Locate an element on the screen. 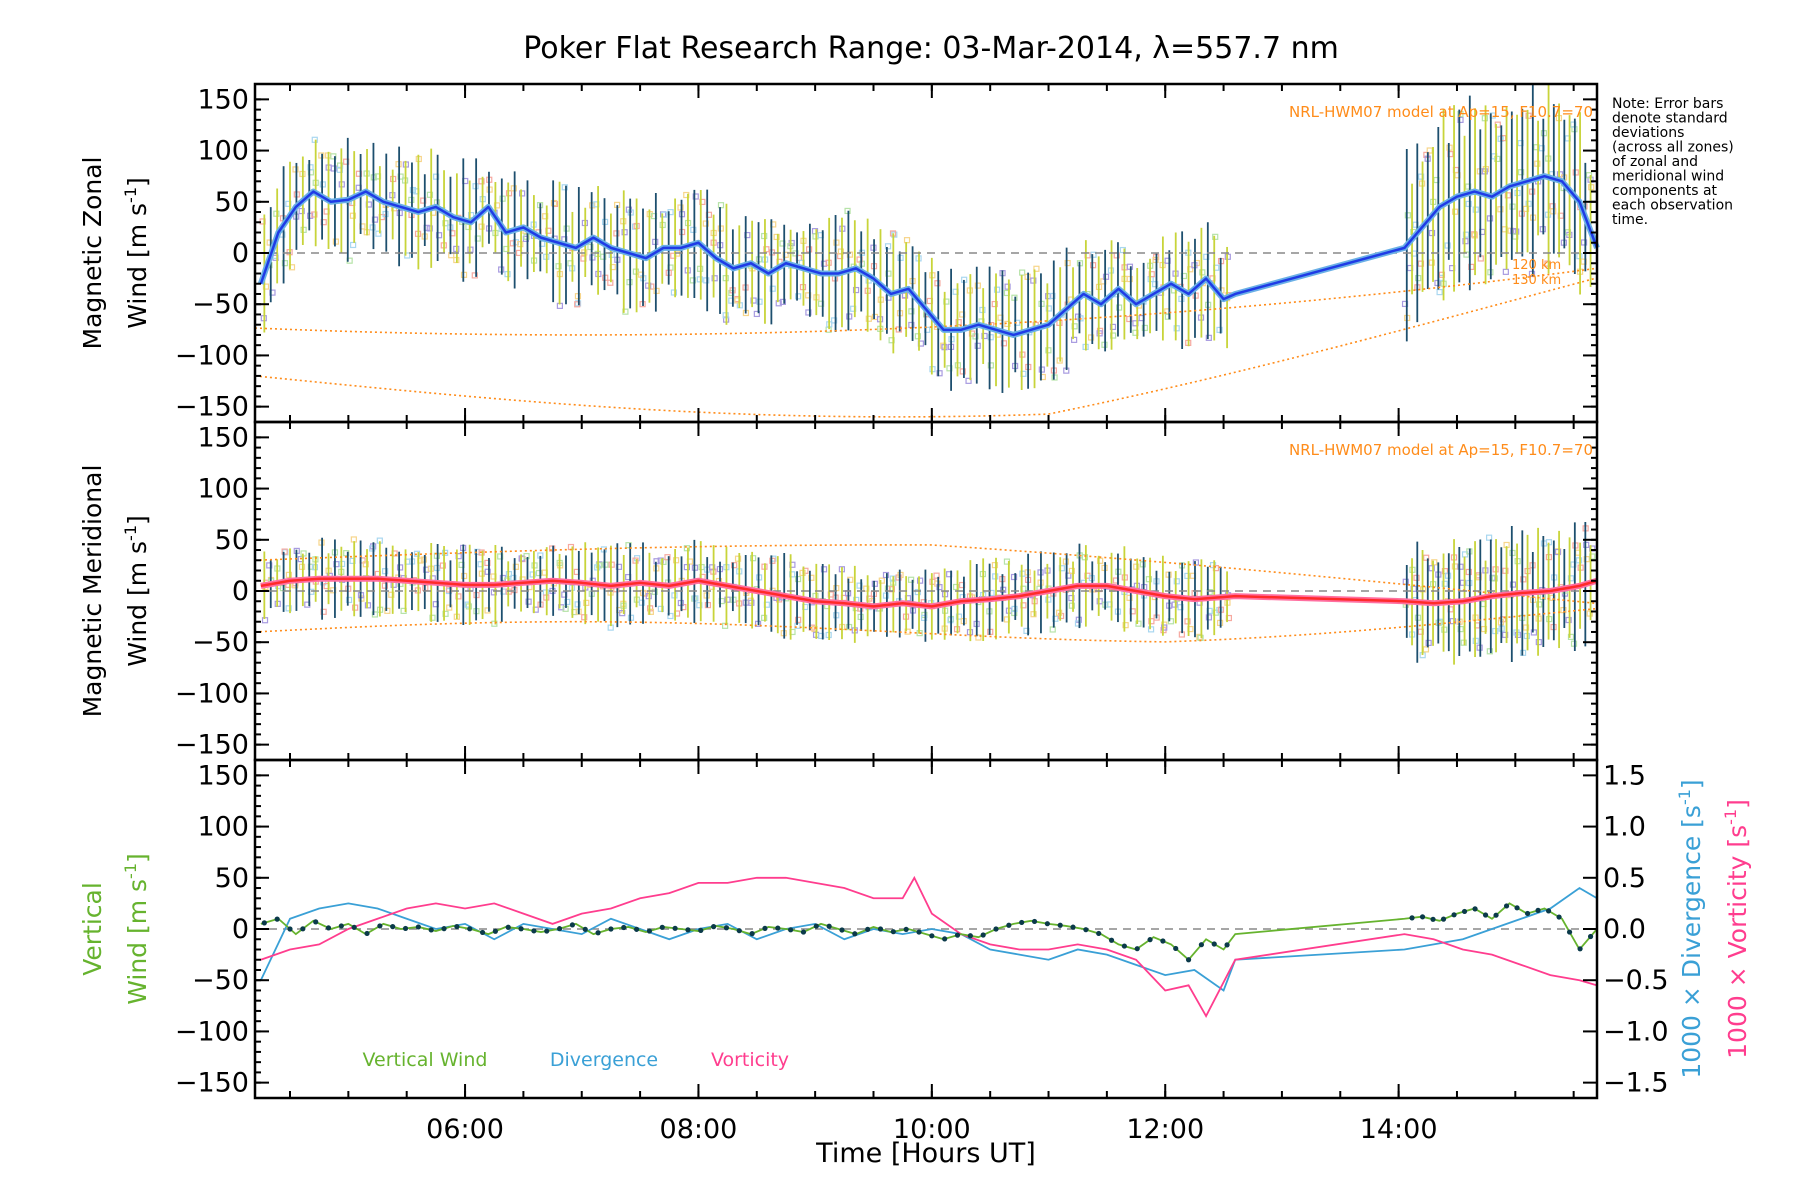  legend-vorticity: Vorticity is located at coordinates (750, 1060).